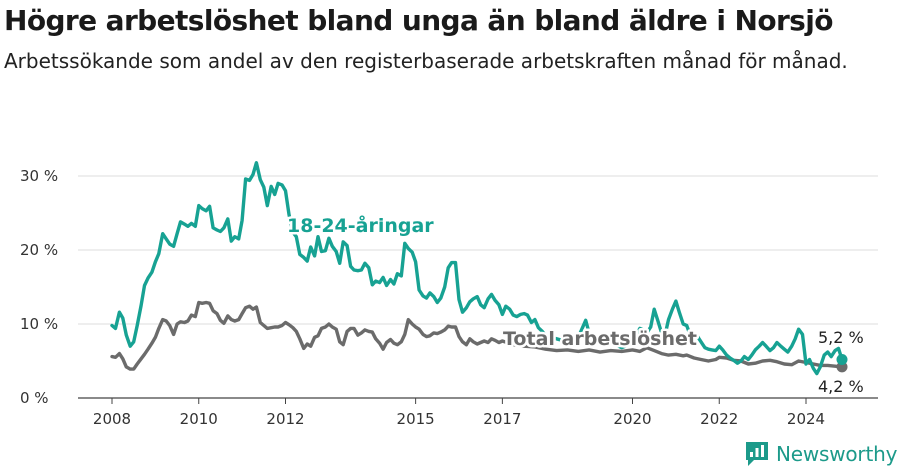  Describe the element at coordinates (285, 419) in the screenshot. I see `x-tick-label: 2012` at that location.